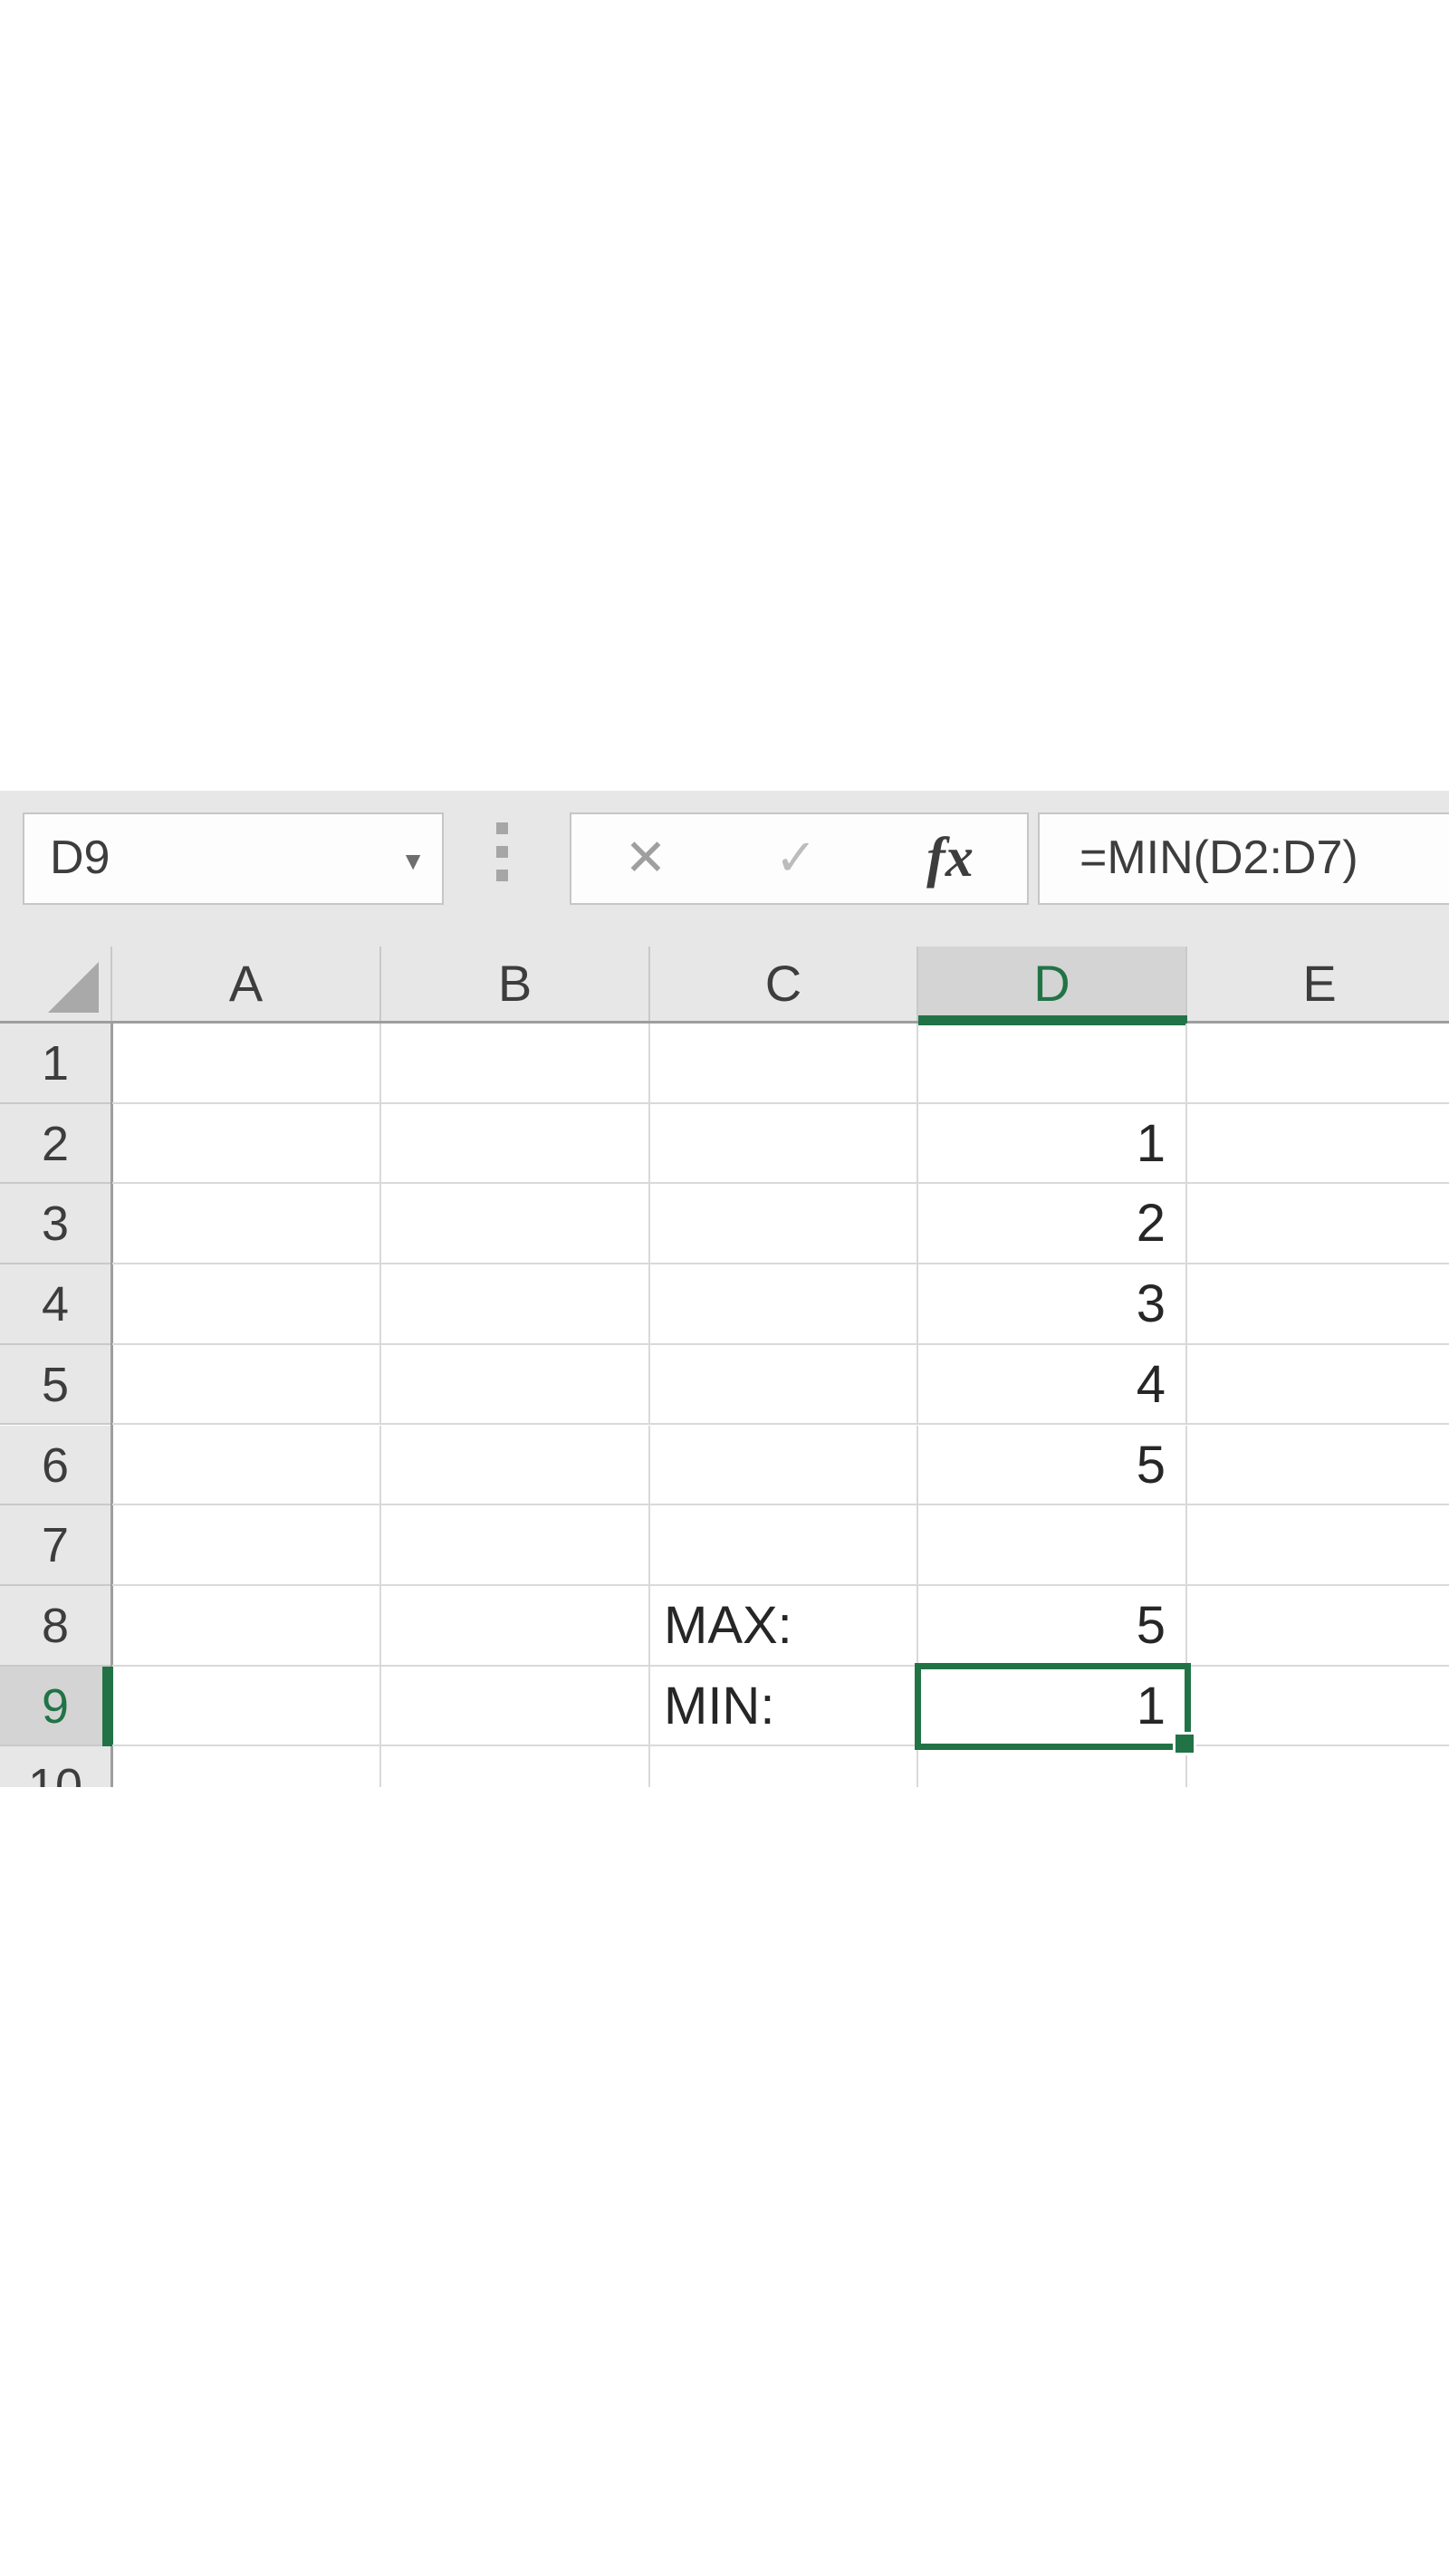 Image resolution: width=1449 pixels, height=2576 pixels. I want to click on cell-E6, so click(1318, 1466).